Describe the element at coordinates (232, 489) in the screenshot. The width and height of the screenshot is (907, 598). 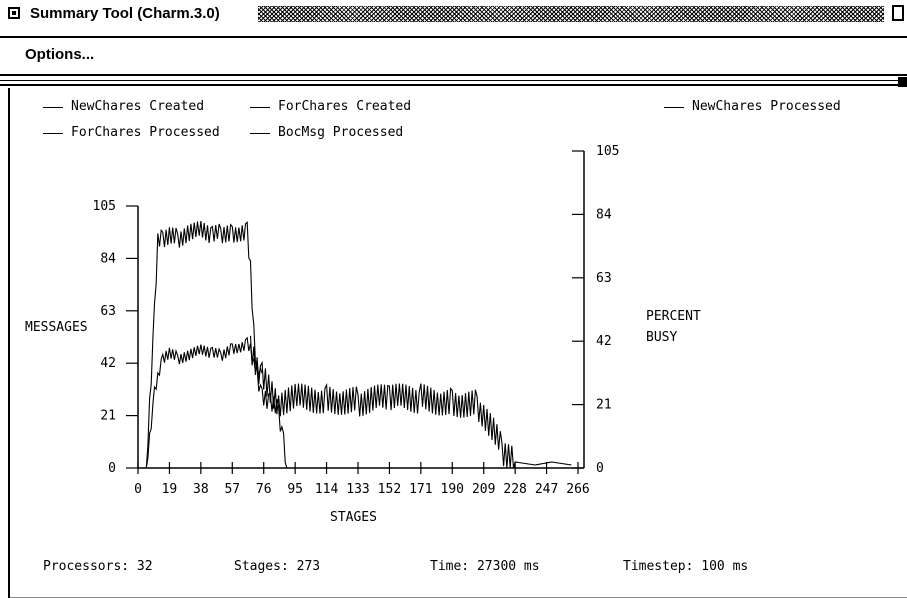
I see `x-tick-label: 57` at that location.